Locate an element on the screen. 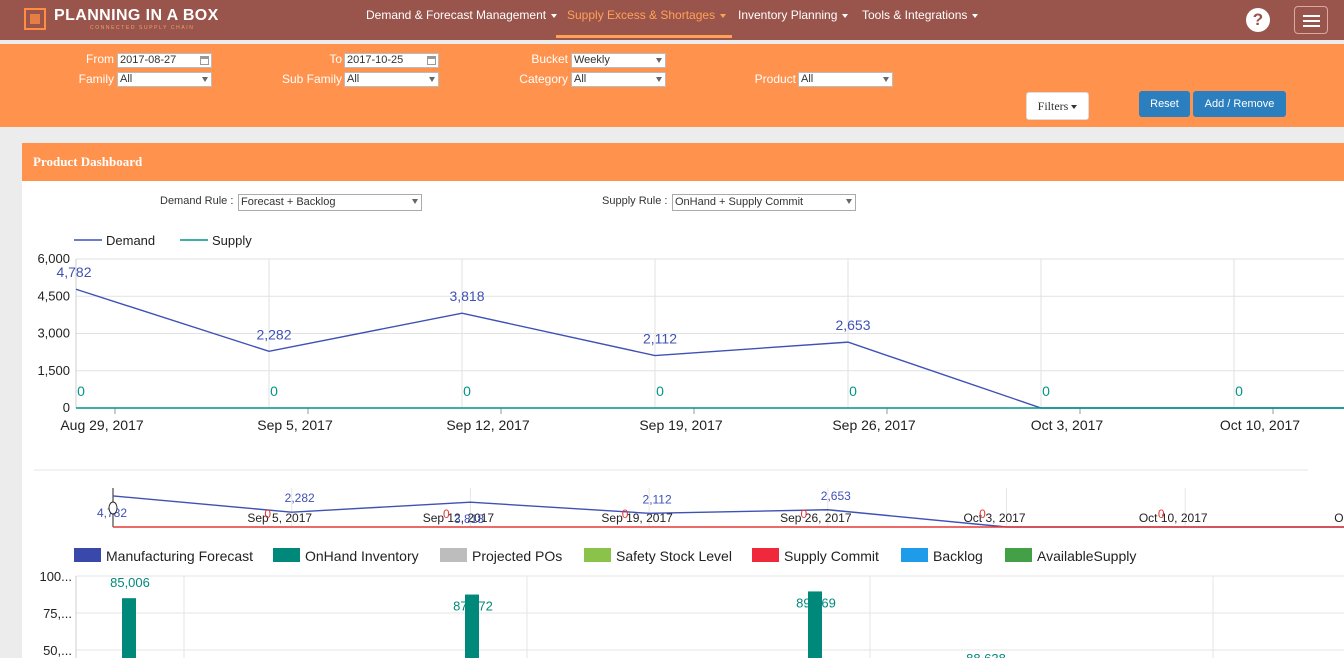  category-value: All is located at coordinates (580, 79).